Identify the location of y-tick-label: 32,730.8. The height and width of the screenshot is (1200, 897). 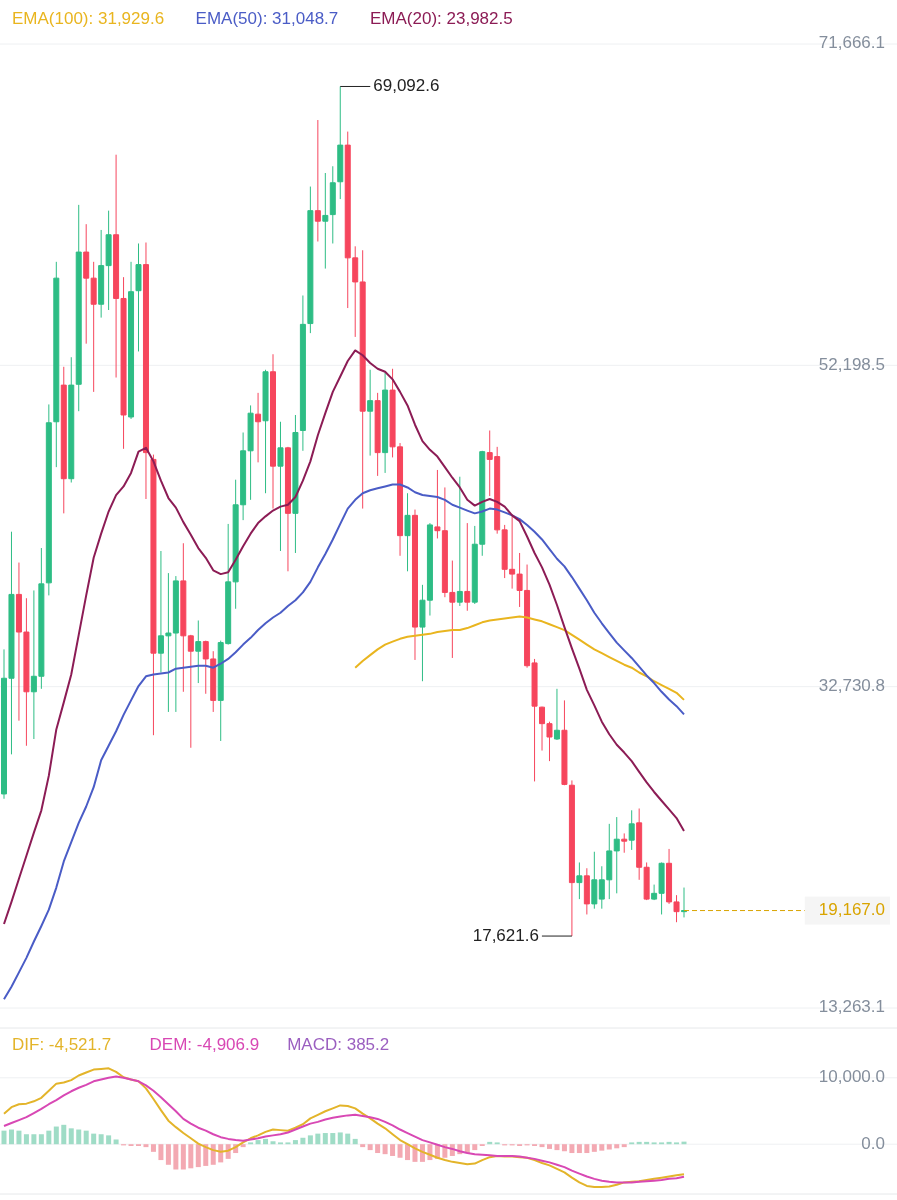
(851, 686).